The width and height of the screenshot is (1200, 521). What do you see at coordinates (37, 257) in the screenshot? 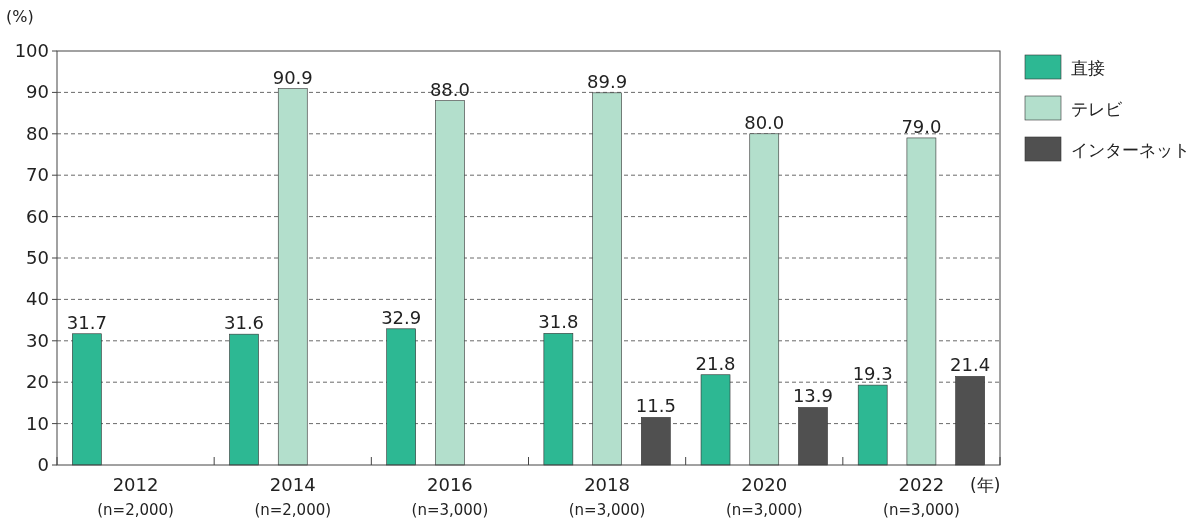
I see `y-tick-label: 50` at bounding box center [37, 257].